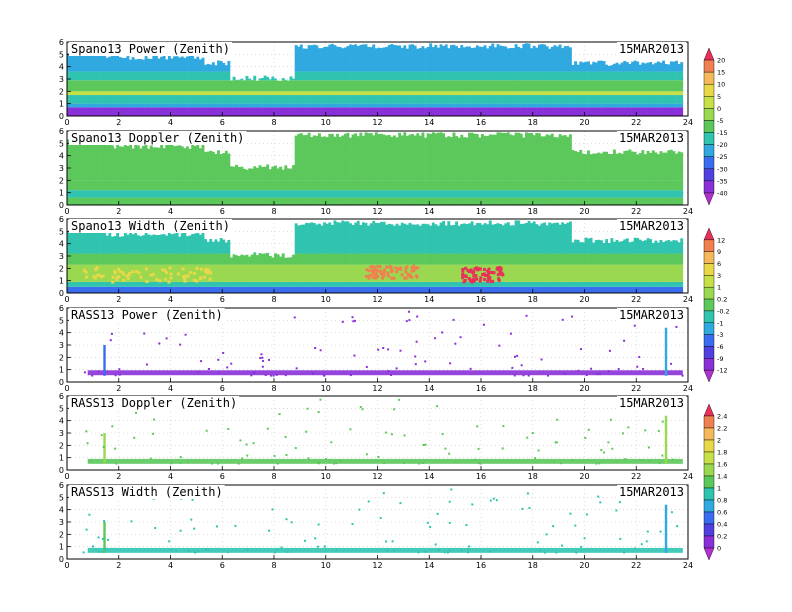 This screenshot has width=792, height=612. What do you see at coordinates (104, 537) in the screenshot?
I see `rass-spike` at bounding box center [104, 537].